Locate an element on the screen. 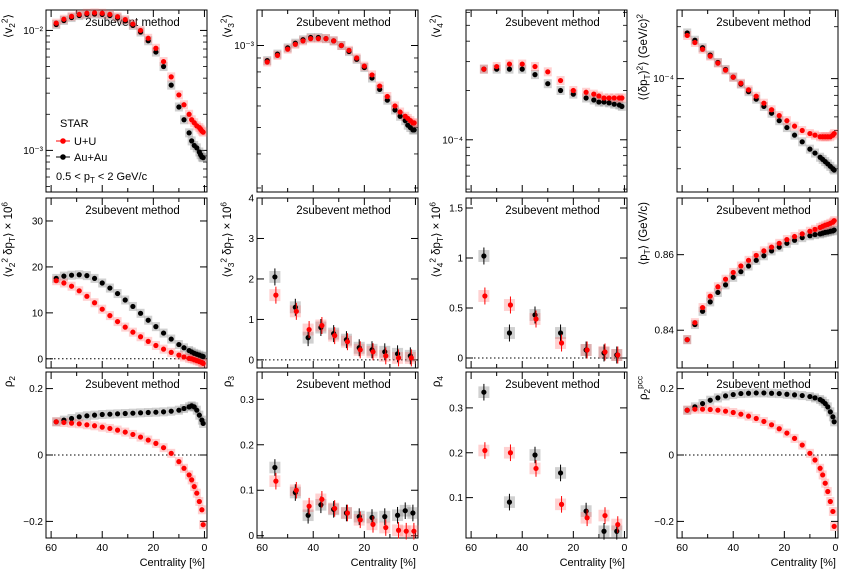 This screenshot has height=572, width=847. y-tick-label: 0 is located at coordinates (251, 360).